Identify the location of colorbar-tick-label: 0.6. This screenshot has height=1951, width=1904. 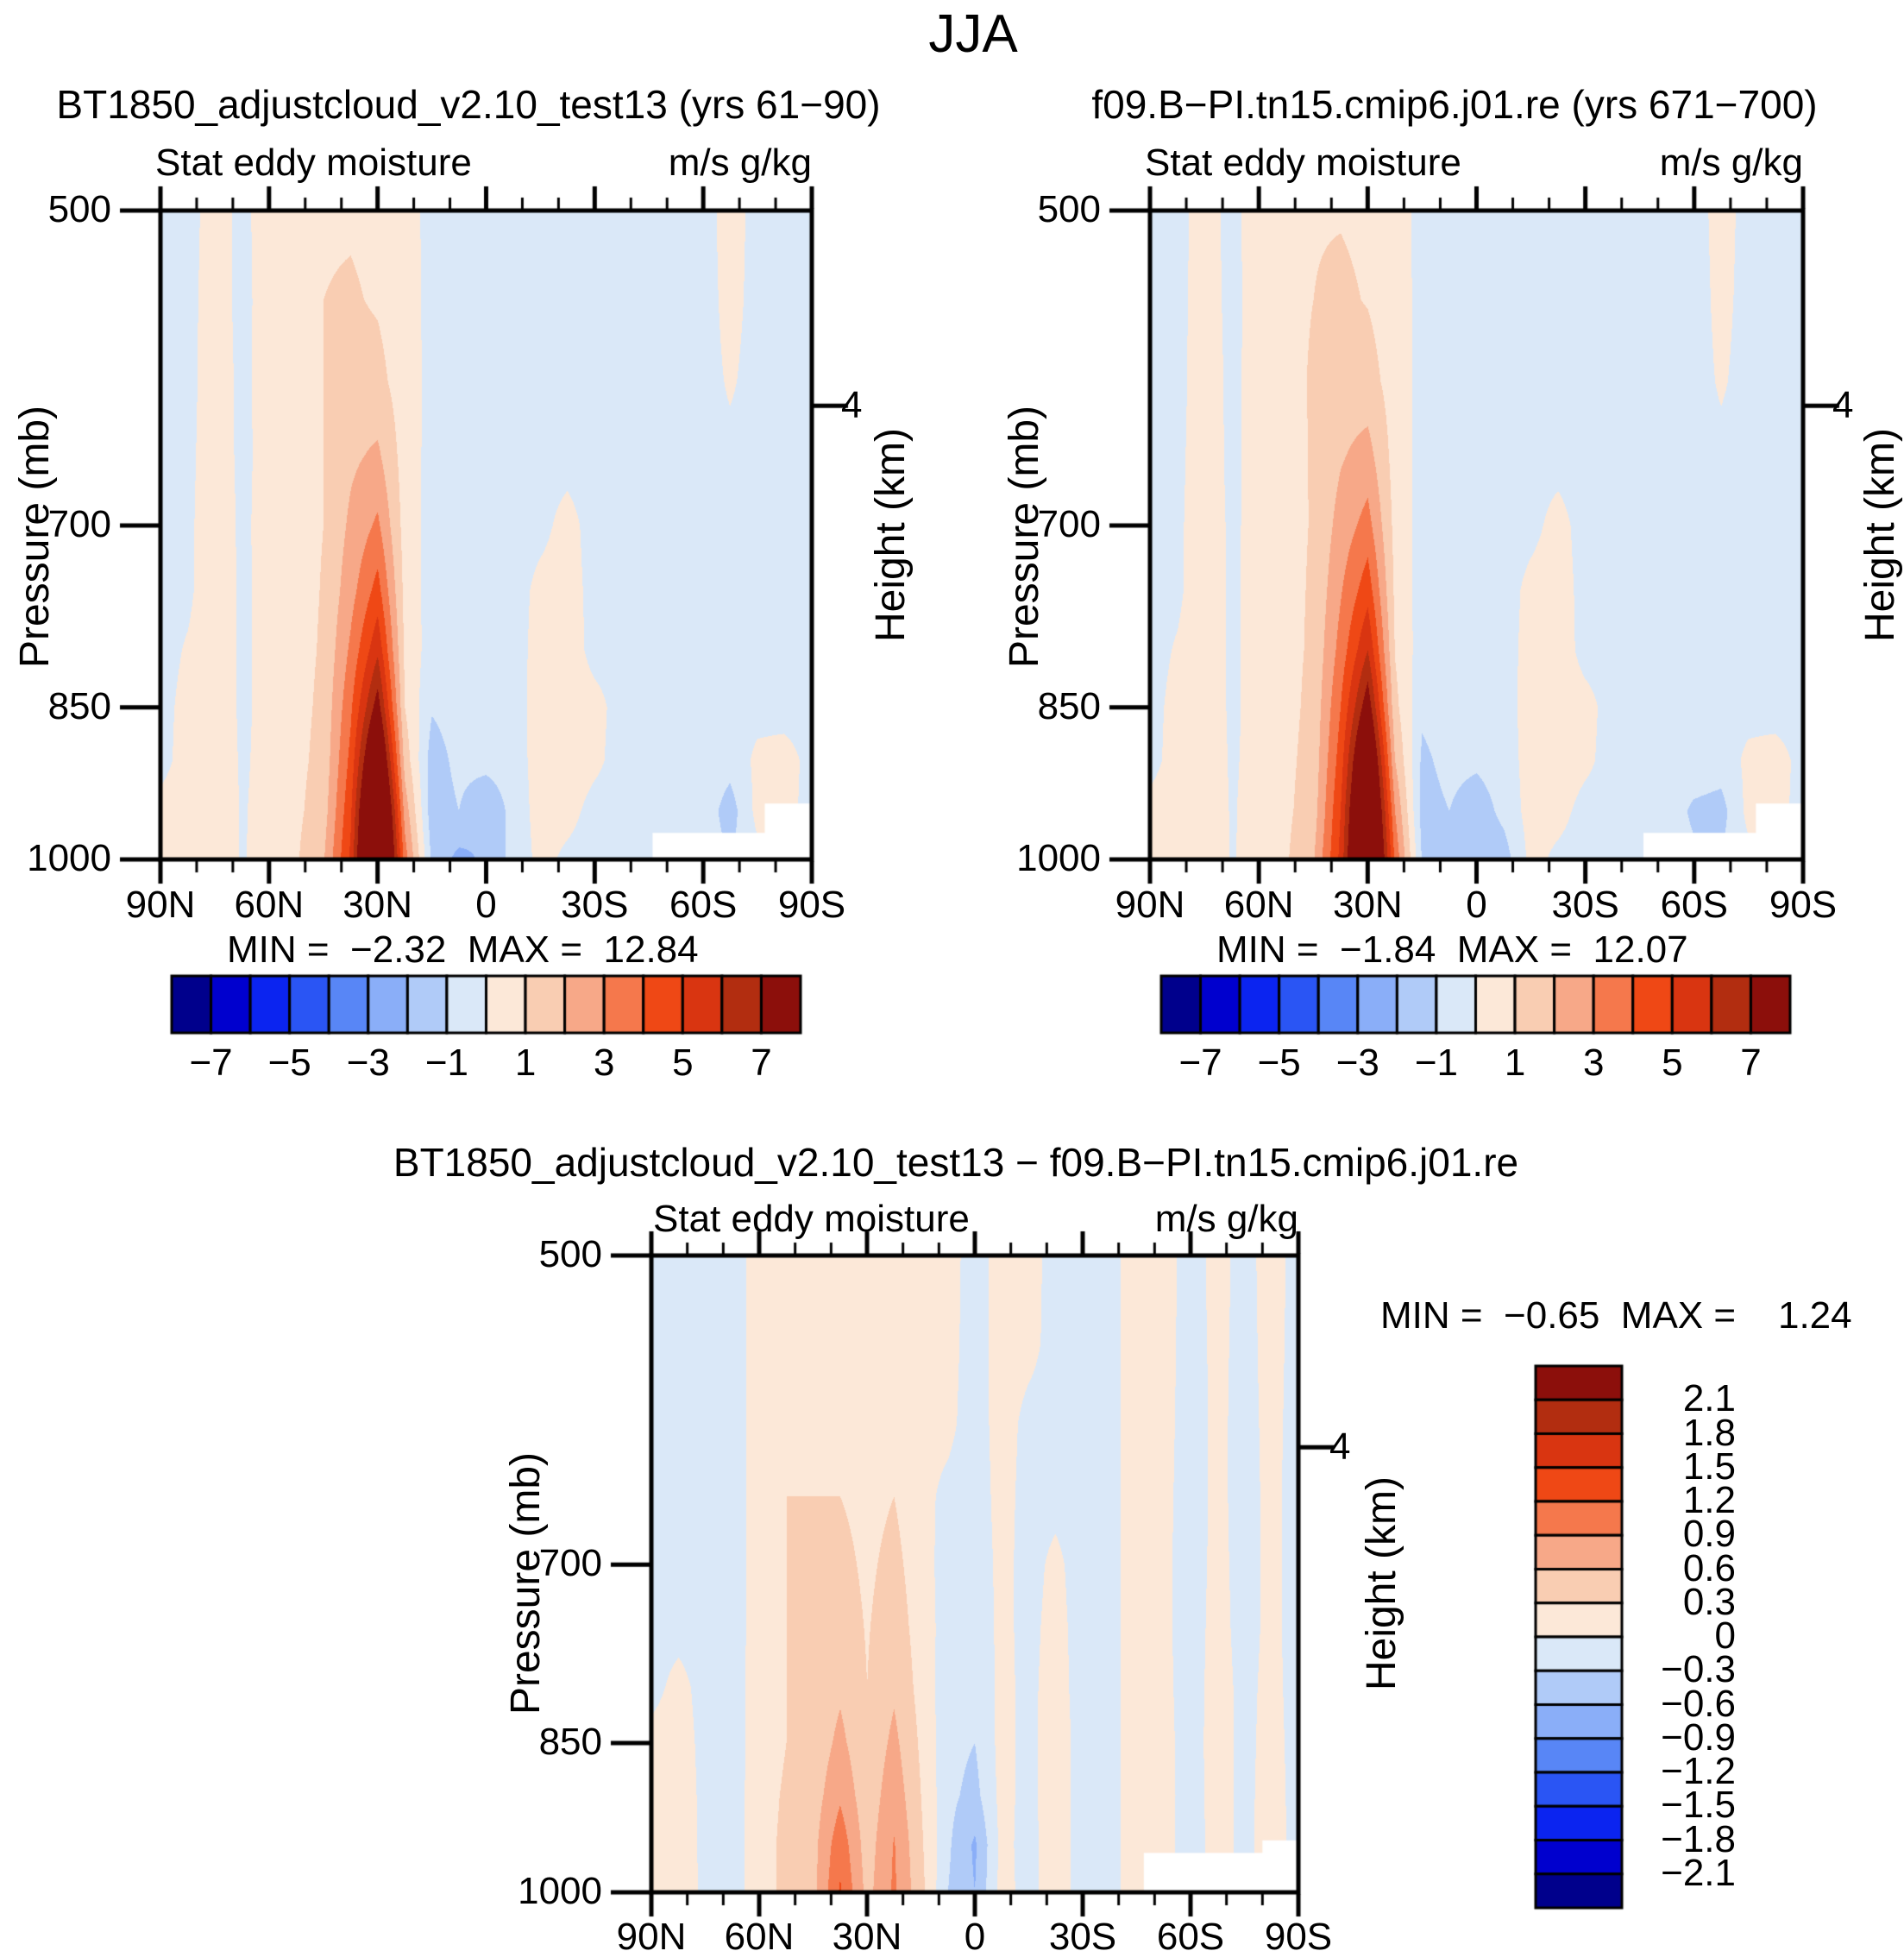
(1709, 1567).